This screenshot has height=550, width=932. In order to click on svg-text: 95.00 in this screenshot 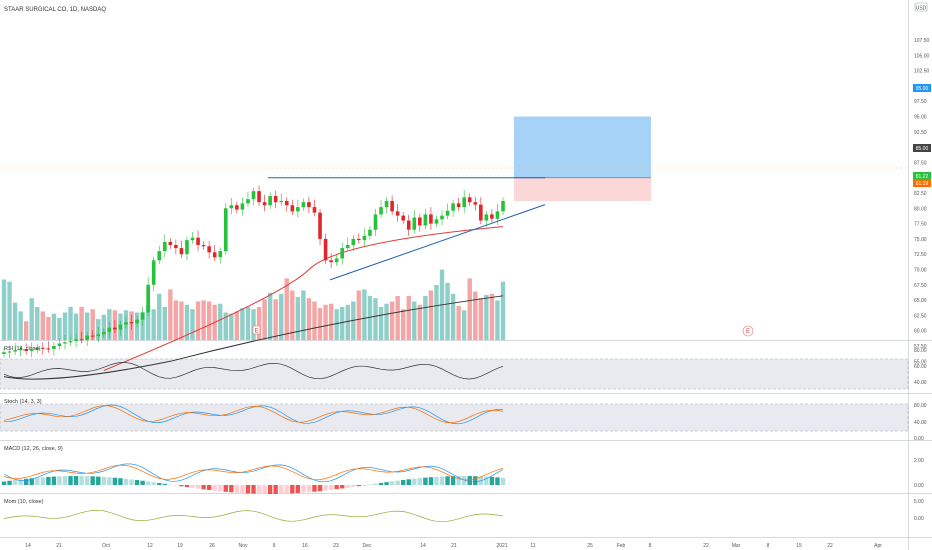, I will do `click(922, 89)`.